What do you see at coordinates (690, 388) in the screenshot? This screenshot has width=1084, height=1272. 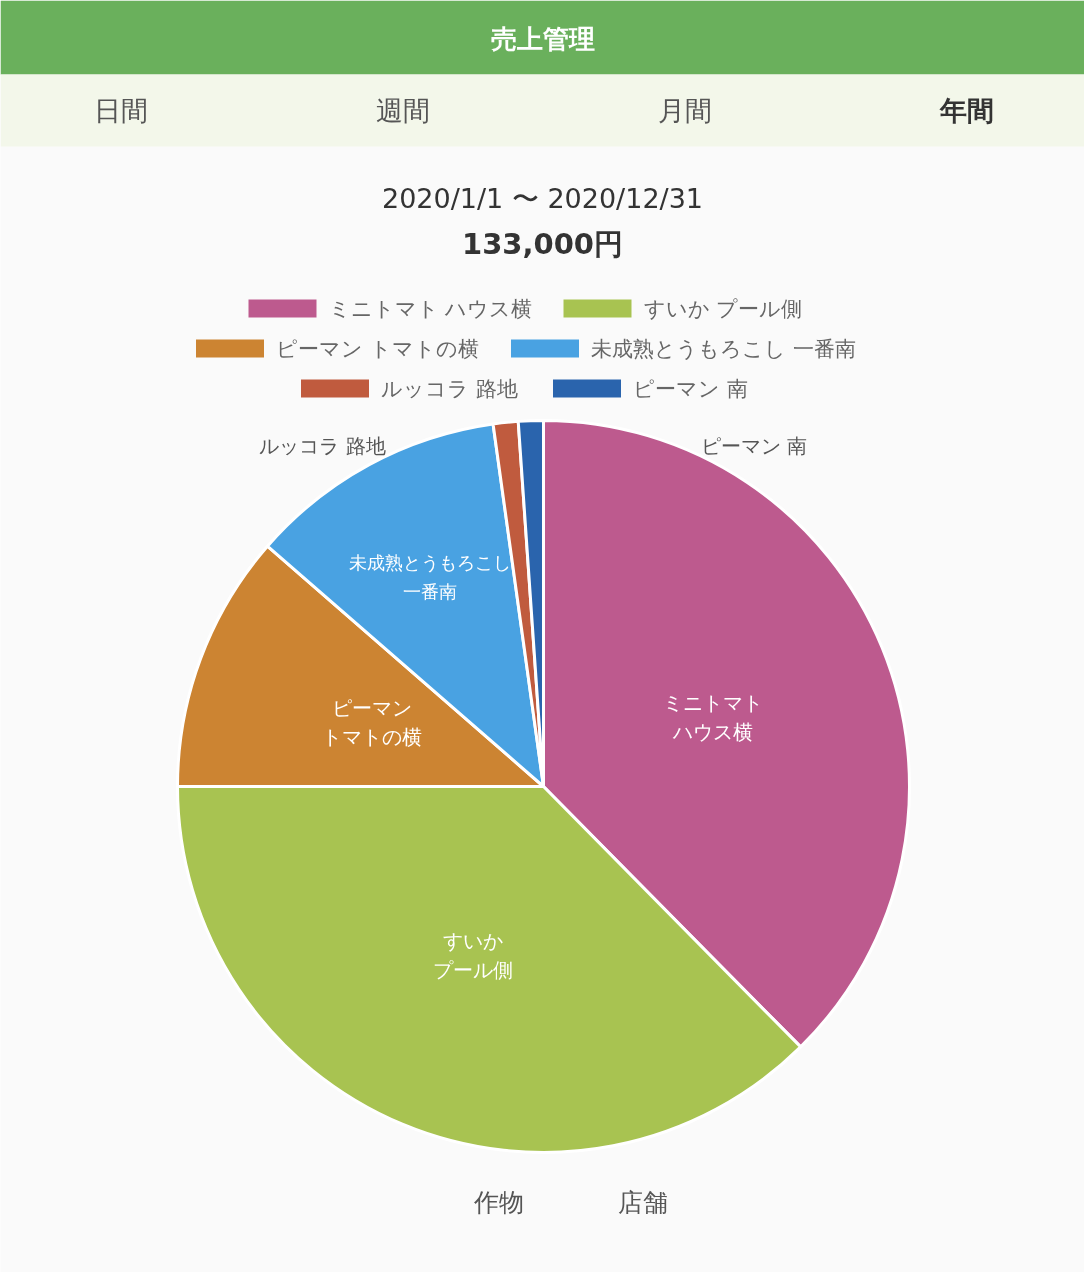 I see `legend-label: ピーマン 南` at bounding box center [690, 388].